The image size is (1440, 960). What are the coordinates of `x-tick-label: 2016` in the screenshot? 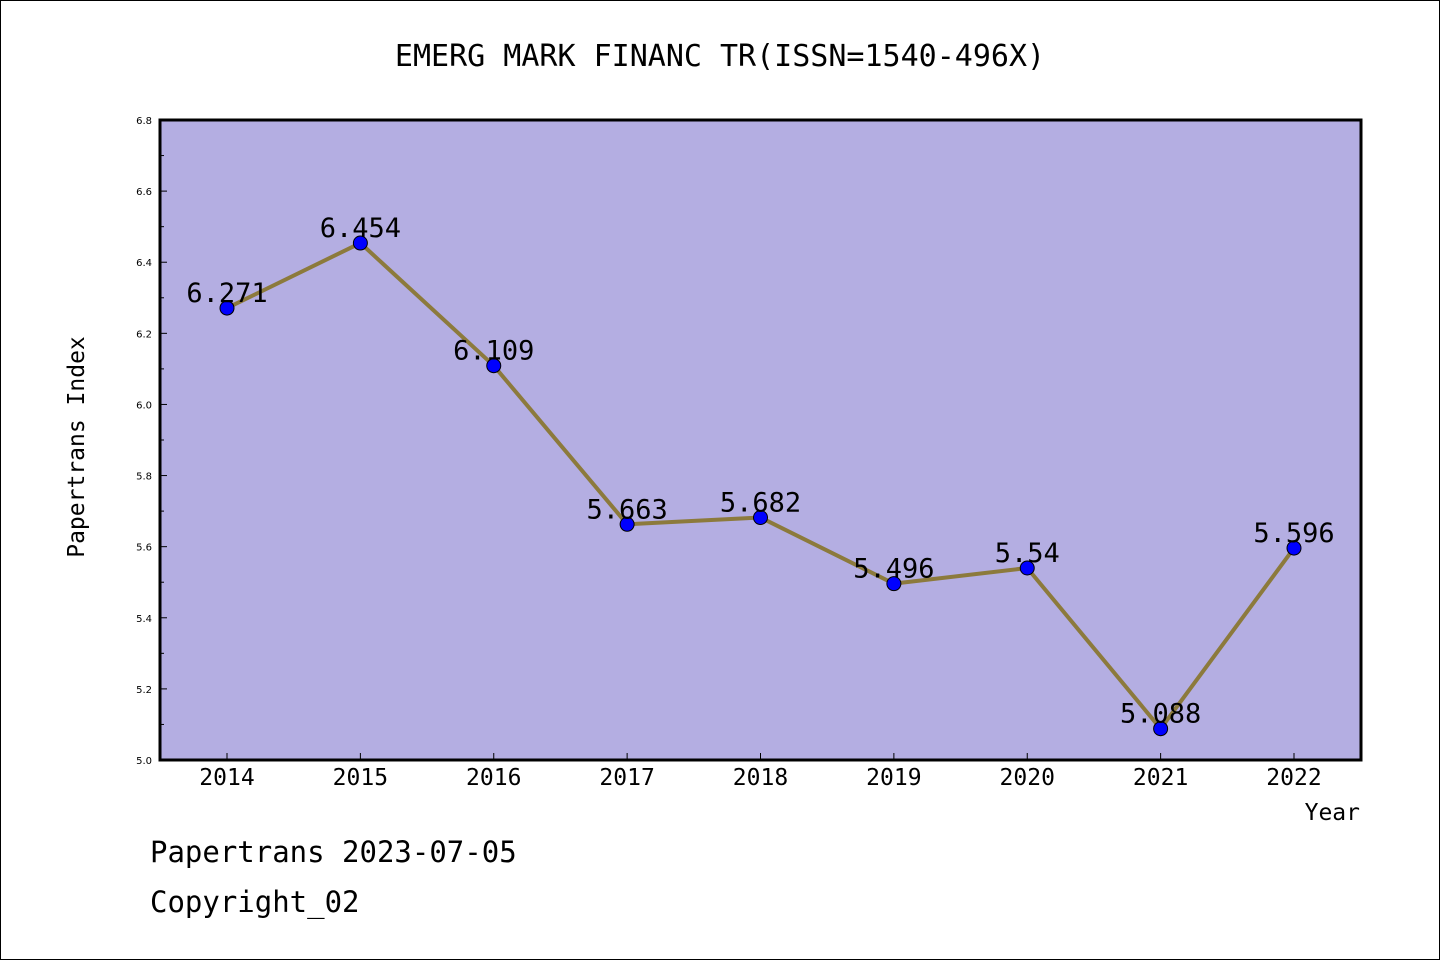 It's located at (493, 778).